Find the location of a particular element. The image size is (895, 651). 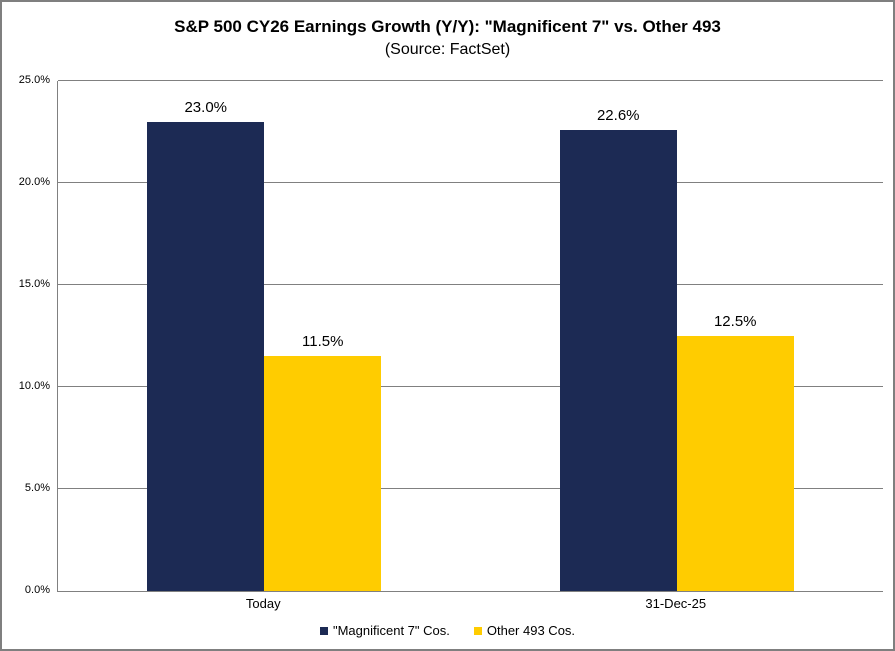

x-category-label: Today is located at coordinates (263, 603).